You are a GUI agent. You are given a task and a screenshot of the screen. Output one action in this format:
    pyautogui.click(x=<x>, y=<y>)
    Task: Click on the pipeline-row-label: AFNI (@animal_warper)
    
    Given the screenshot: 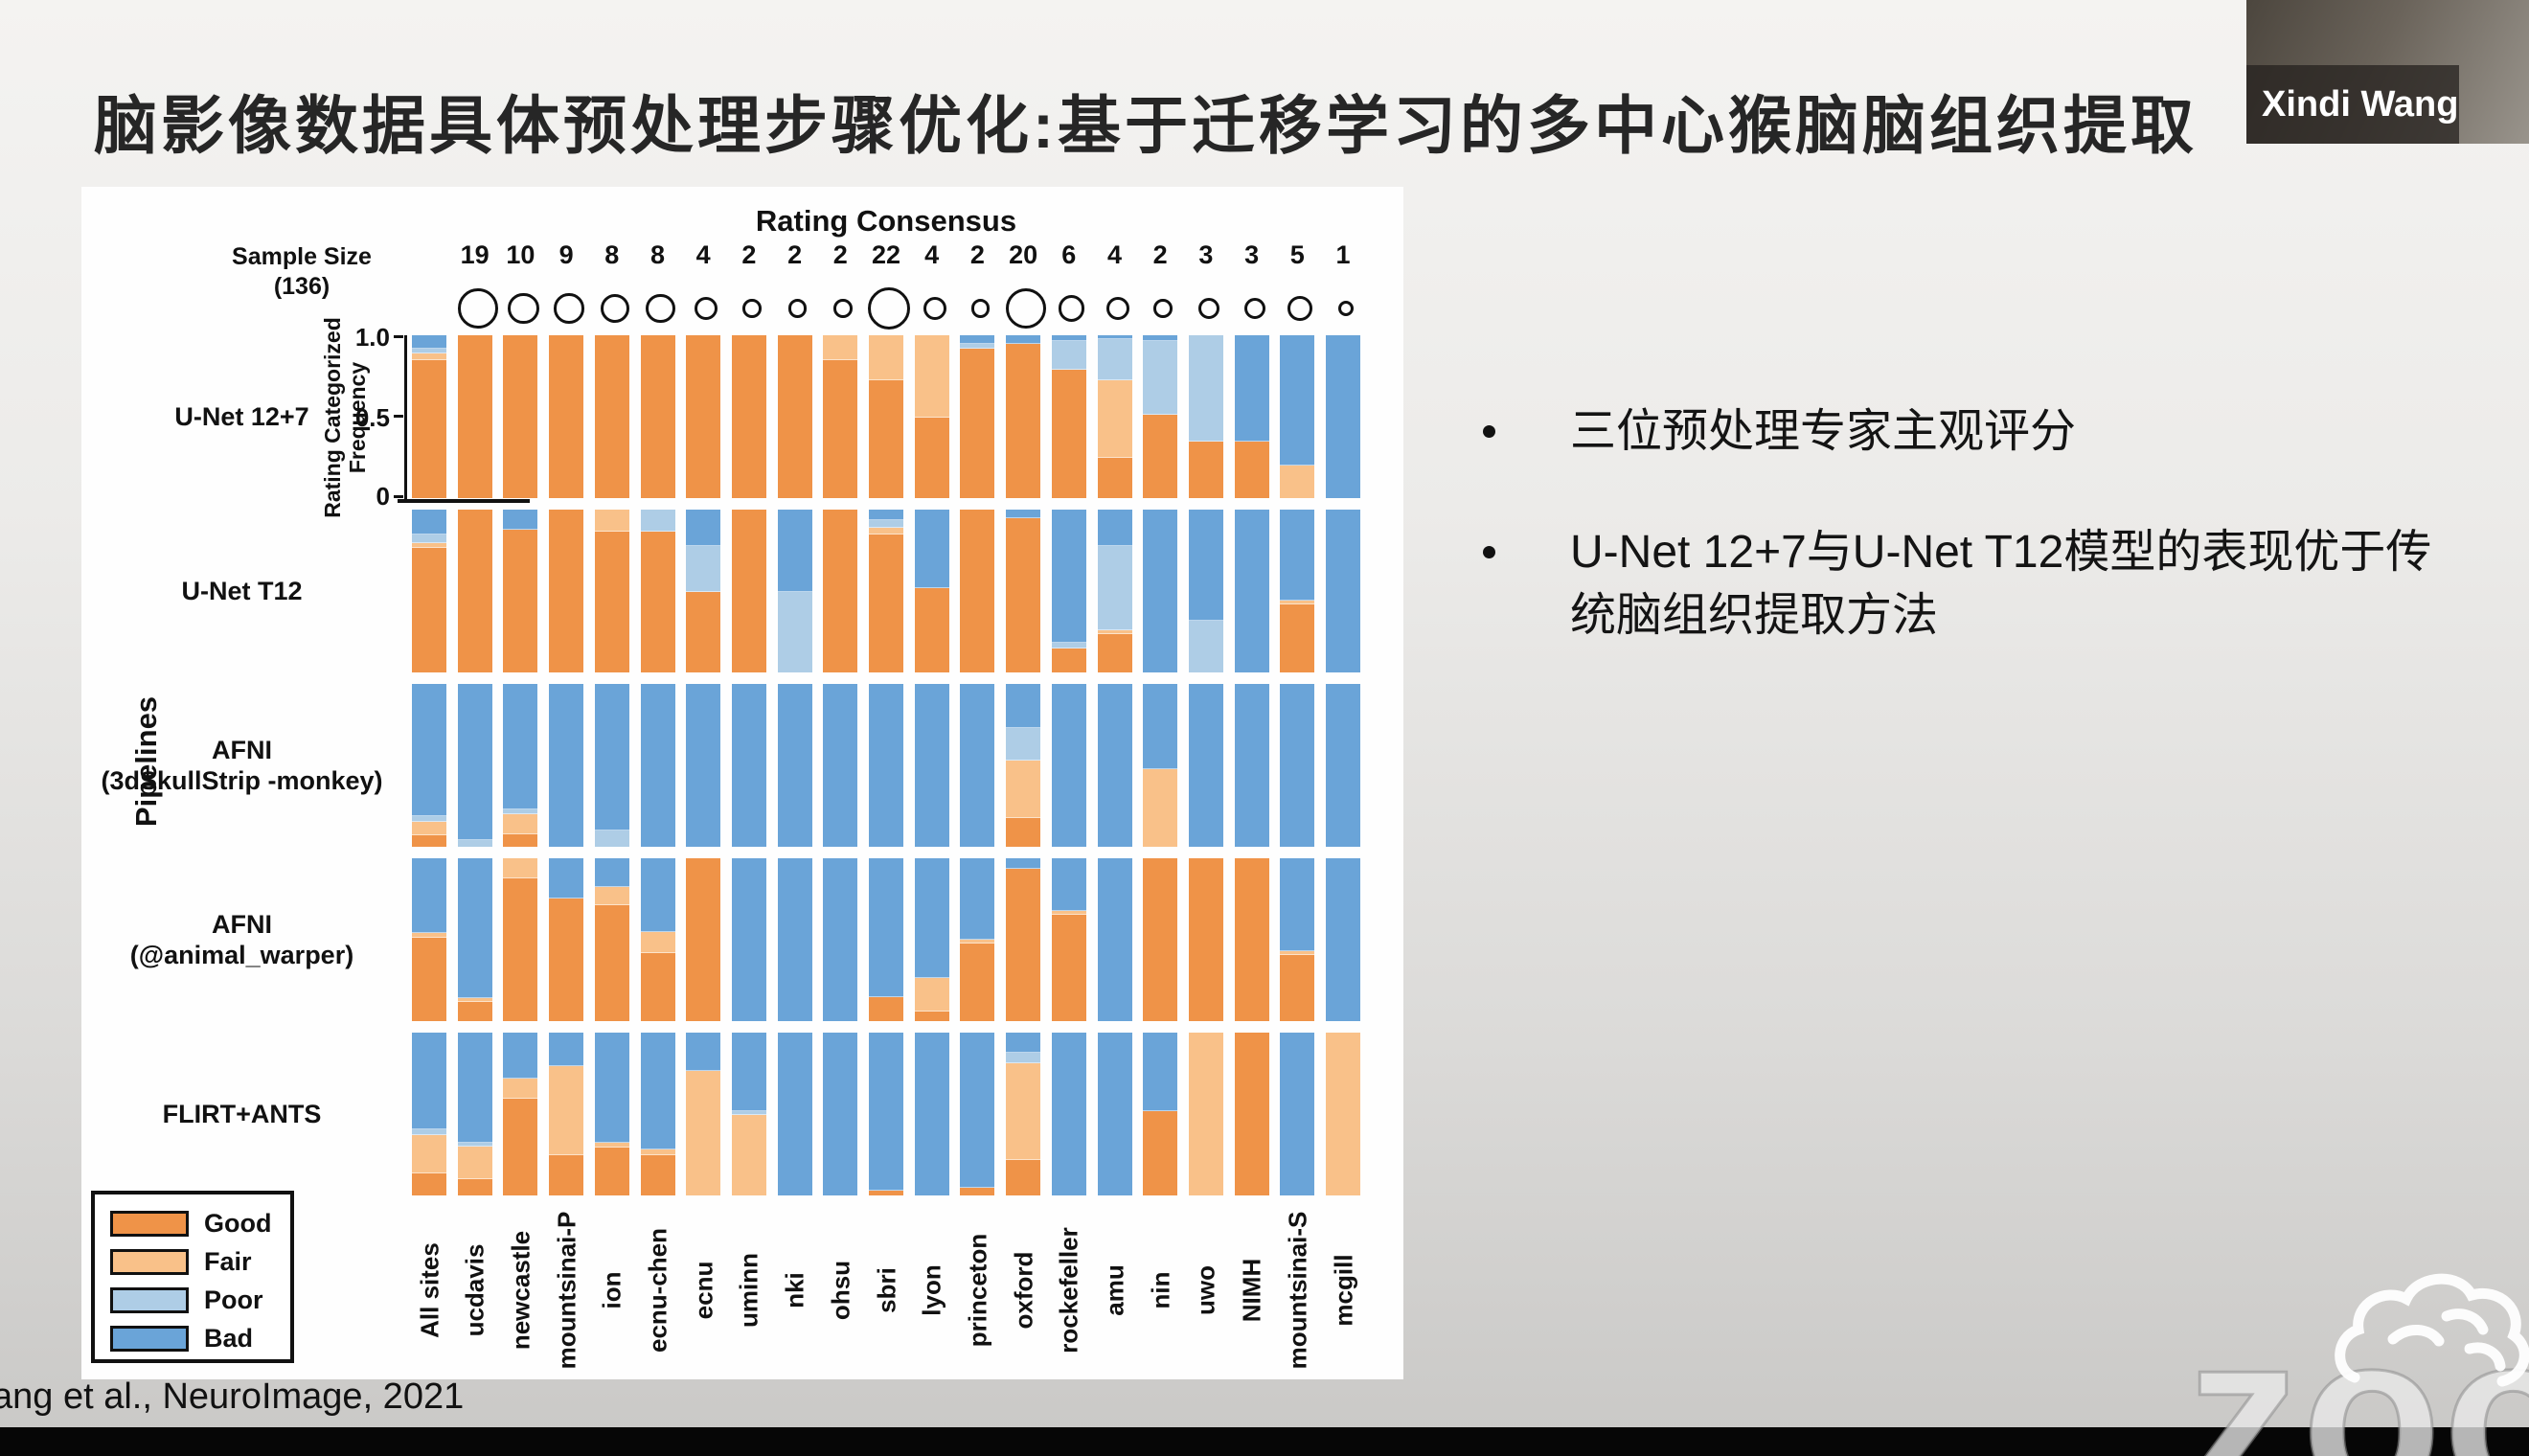 What is the action you would take?
    pyautogui.click(x=241, y=940)
    